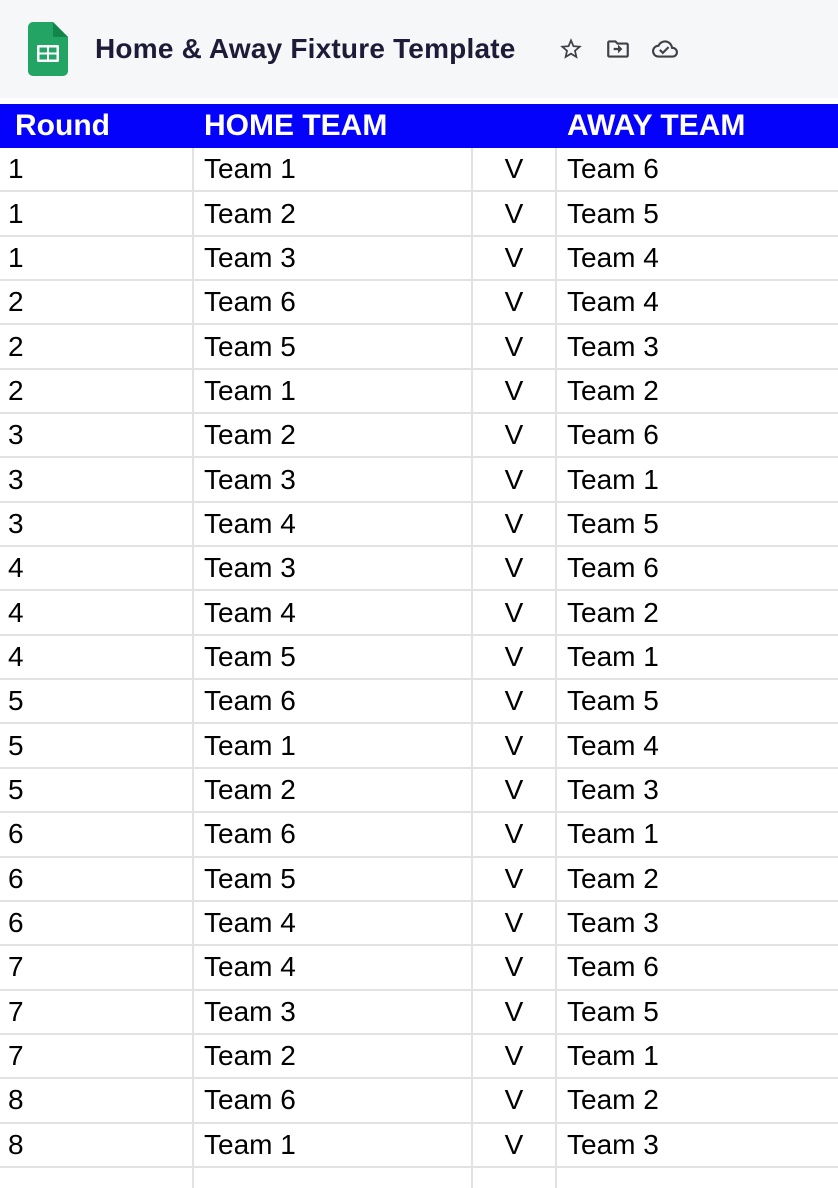 The height and width of the screenshot is (1188, 838). What do you see at coordinates (62, 125) in the screenshot?
I see `header-round: Round` at bounding box center [62, 125].